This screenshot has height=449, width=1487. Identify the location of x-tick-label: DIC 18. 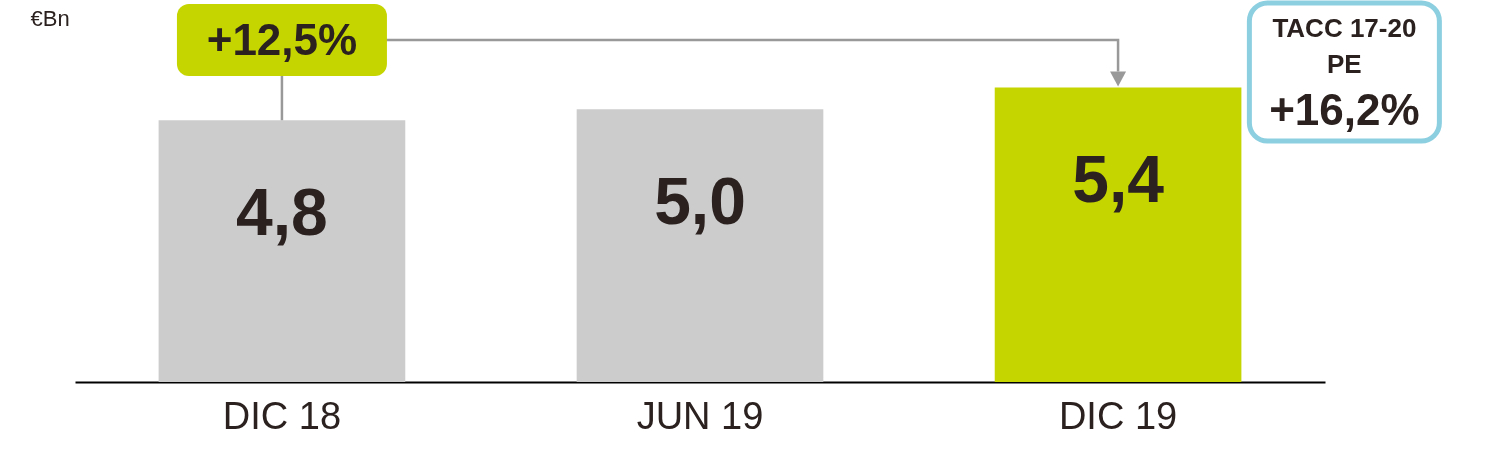
(282, 415).